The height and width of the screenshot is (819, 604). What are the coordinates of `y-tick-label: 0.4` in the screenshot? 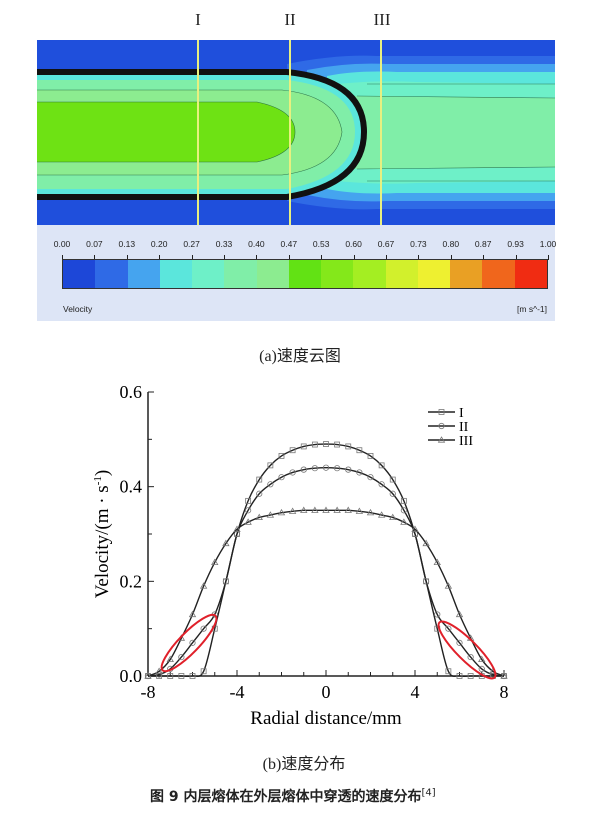 It's located at (131, 487).